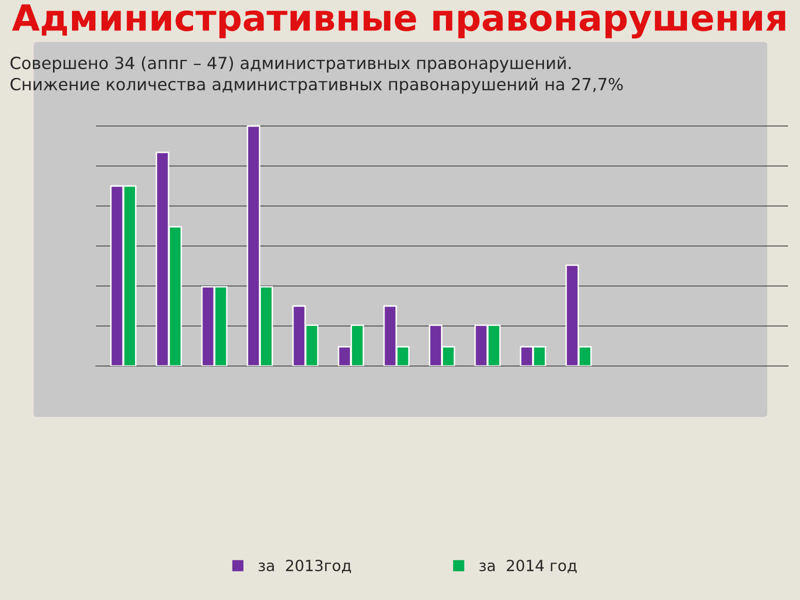 This screenshot has height=600, width=800. Describe the element at coordinates (528, 567) in the screenshot. I see `legend-label: за 2014 год` at that location.